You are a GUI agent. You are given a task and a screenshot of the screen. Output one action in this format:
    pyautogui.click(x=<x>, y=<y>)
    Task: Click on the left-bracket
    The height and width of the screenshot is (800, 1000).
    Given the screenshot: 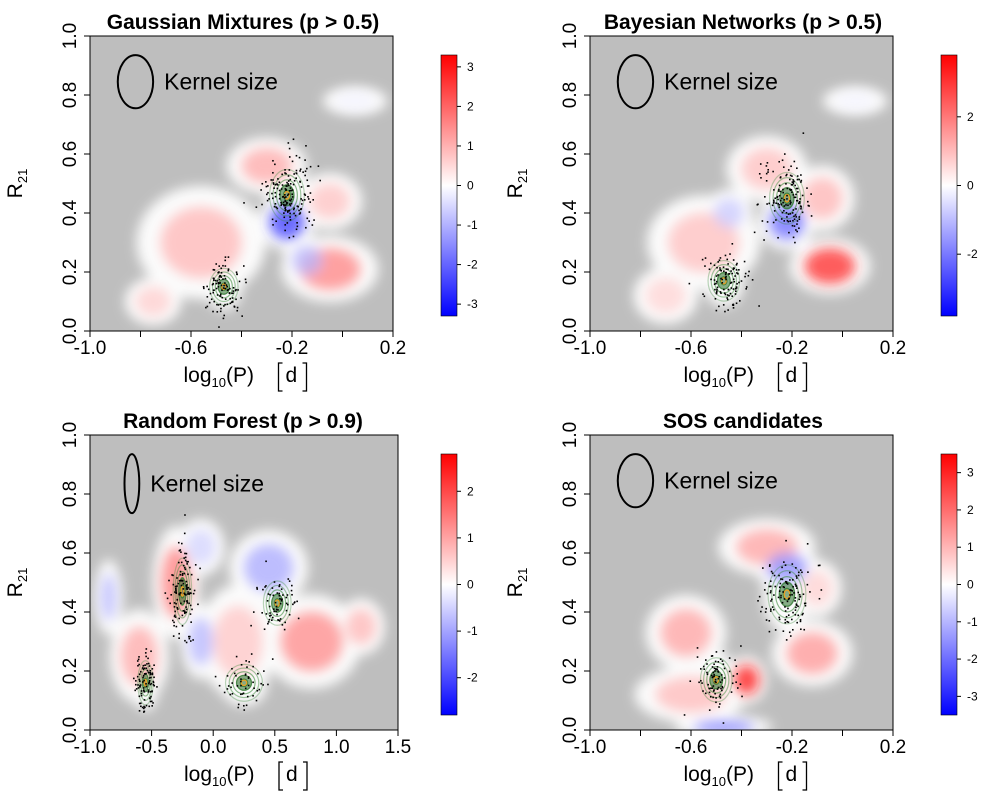 What is the action you would take?
    pyautogui.click(x=780, y=776)
    